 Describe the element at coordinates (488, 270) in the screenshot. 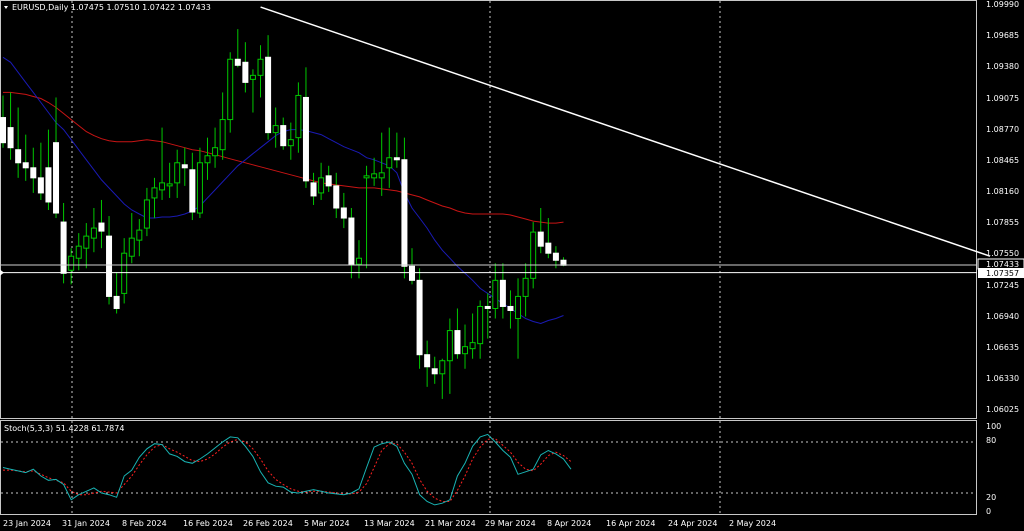

I see `price-lines` at that location.